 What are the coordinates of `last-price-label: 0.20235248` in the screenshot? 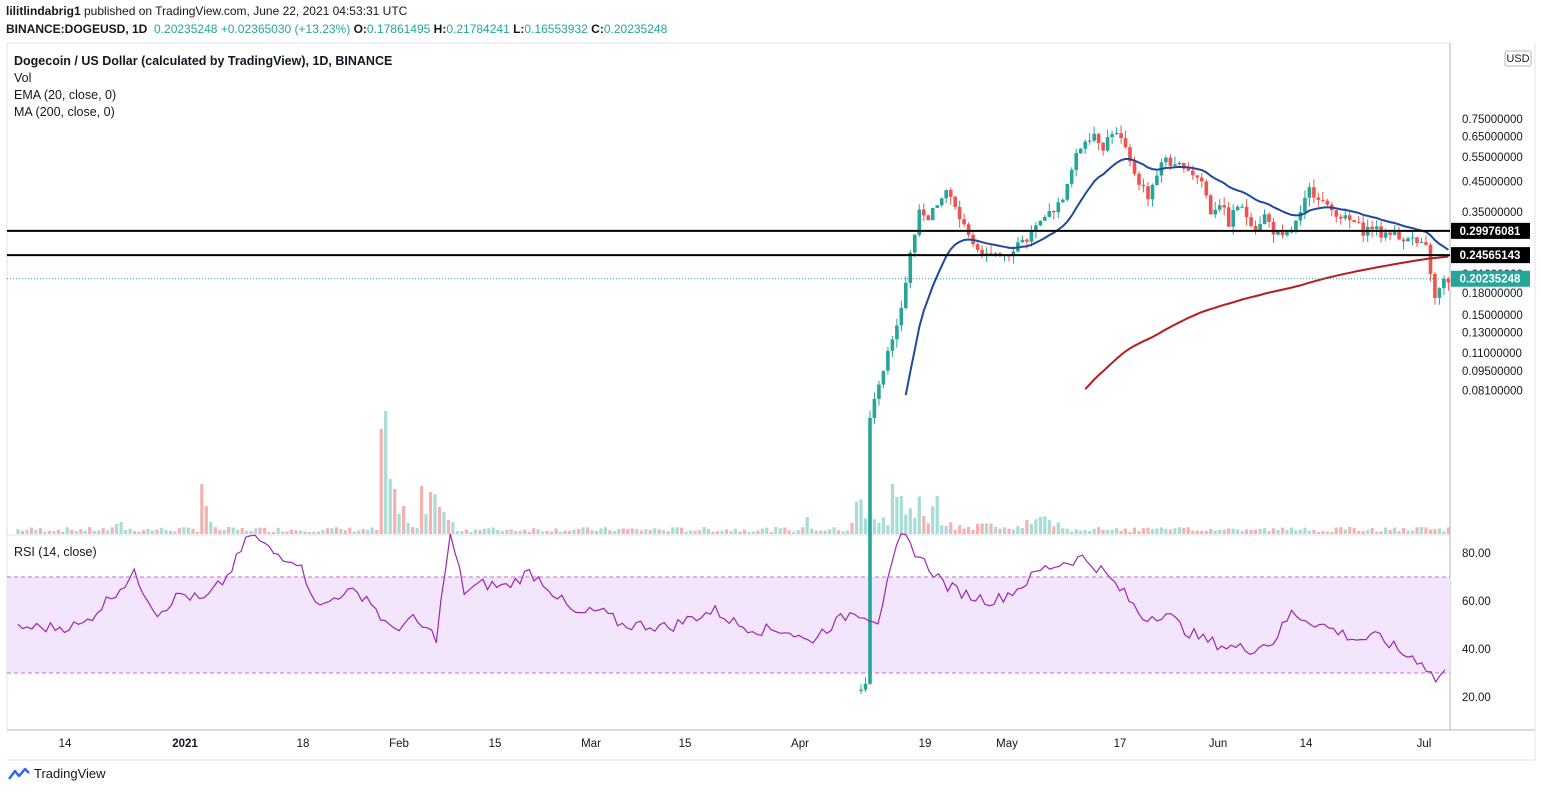 It's located at (1490, 278).